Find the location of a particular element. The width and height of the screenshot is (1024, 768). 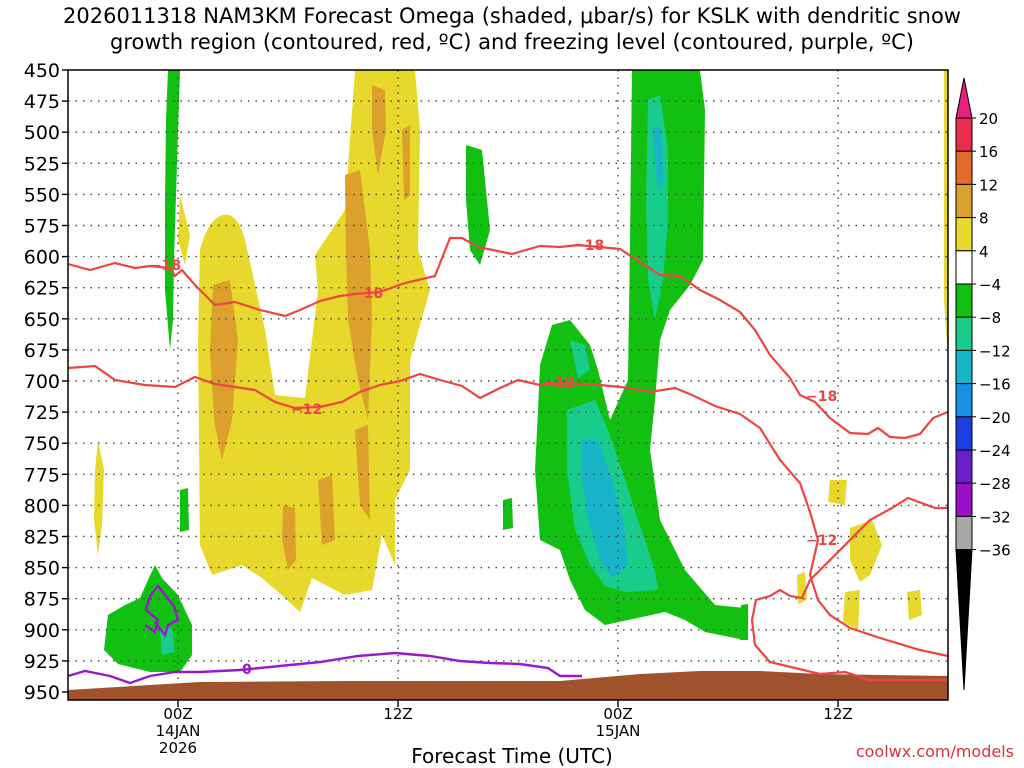

omega-region-green-mid is located at coordinates (478, 205).